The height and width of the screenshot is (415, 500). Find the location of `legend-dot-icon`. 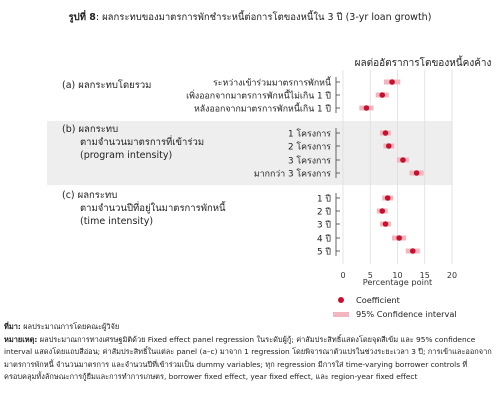

legend-dot-icon is located at coordinates (341, 300).